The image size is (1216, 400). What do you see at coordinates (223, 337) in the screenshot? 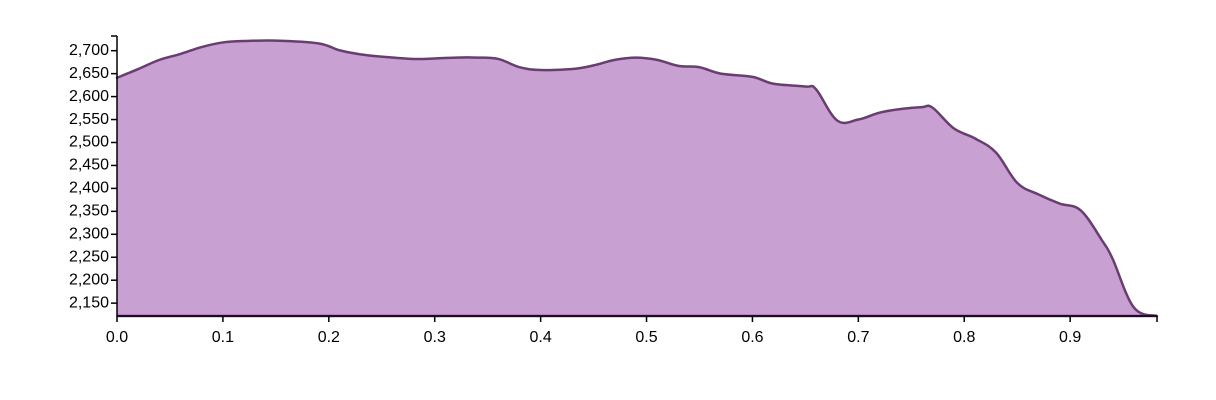
I see `x-tick-label: 0.1` at bounding box center [223, 337].